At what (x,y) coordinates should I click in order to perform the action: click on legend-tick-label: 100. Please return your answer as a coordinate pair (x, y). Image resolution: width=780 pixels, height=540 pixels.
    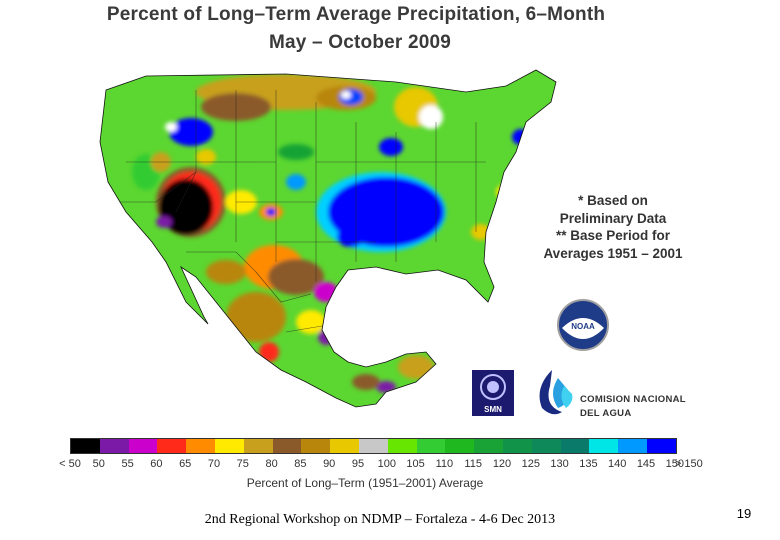
    Looking at the image, I should click on (386, 464).